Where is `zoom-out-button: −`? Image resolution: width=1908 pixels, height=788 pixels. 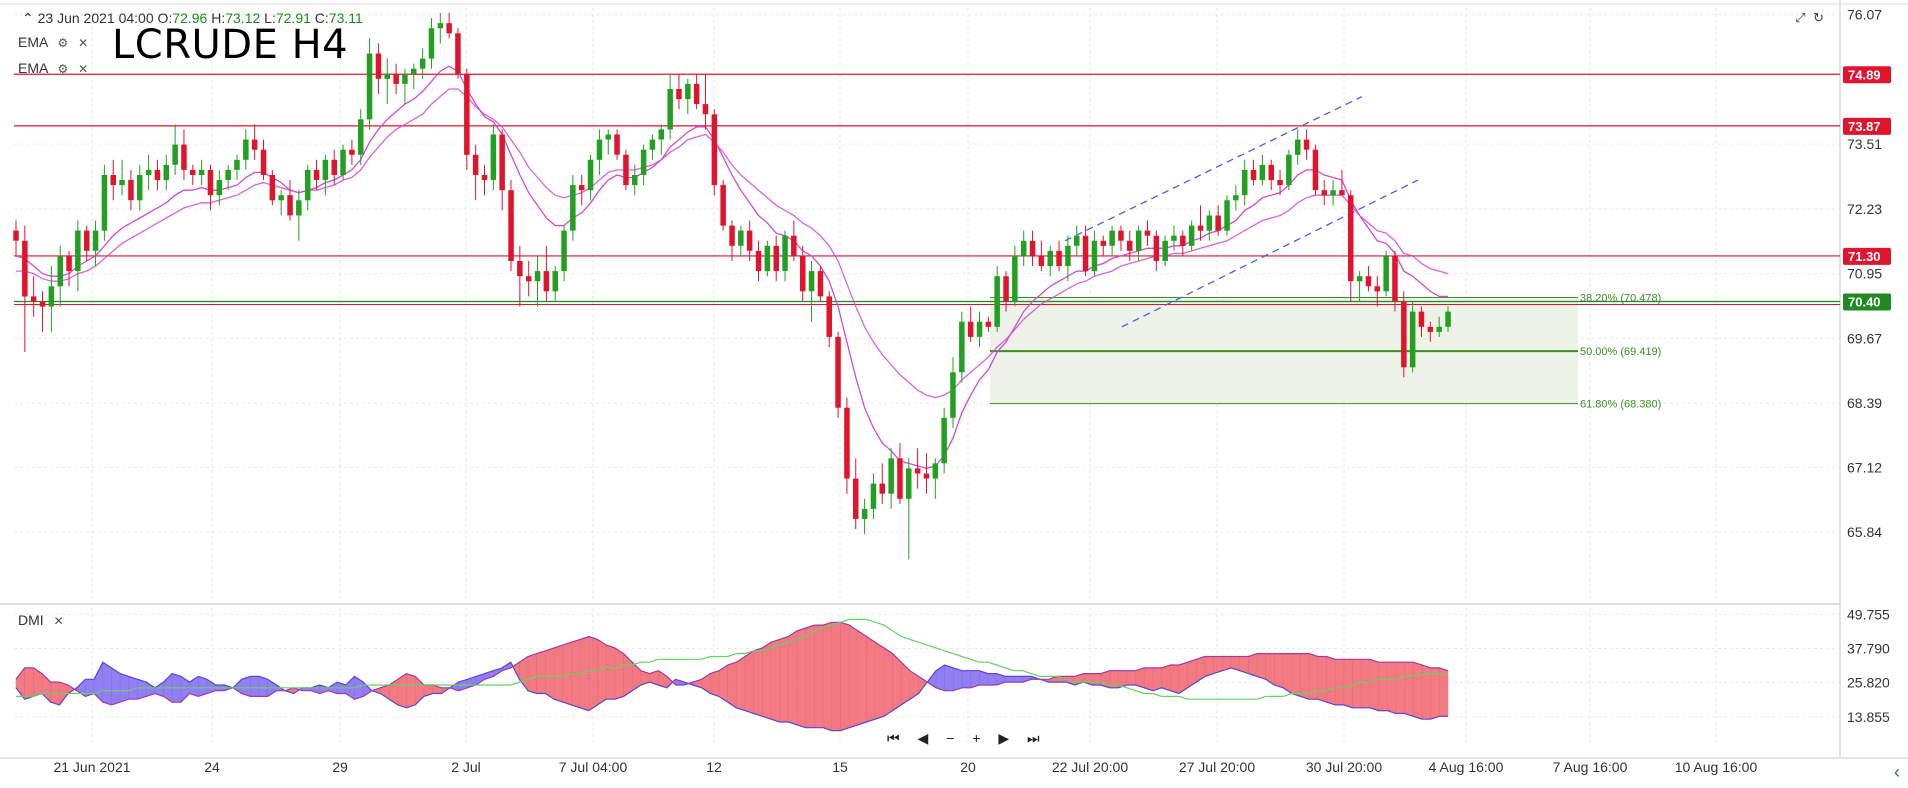
zoom-out-button: − is located at coordinates (950, 738).